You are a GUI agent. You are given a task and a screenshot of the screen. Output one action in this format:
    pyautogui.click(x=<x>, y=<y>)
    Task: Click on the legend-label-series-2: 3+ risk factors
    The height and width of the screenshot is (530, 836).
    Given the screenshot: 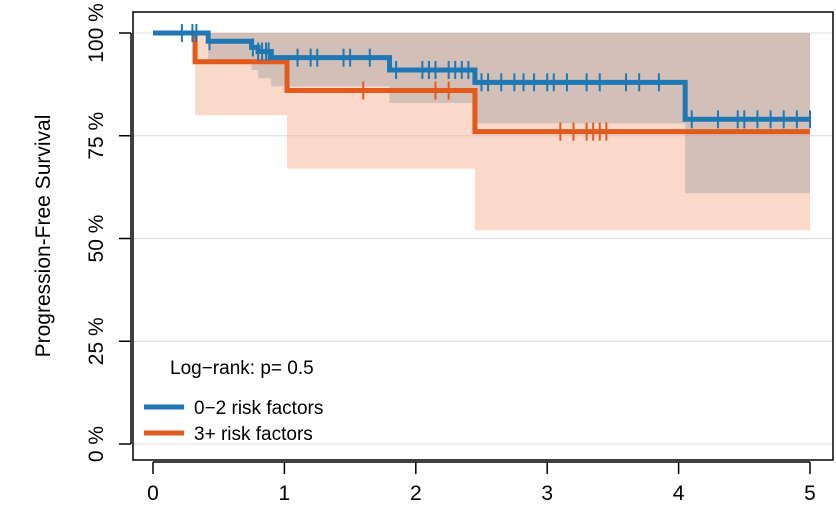 What is the action you would take?
    pyautogui.click(x=253, y=434)
    